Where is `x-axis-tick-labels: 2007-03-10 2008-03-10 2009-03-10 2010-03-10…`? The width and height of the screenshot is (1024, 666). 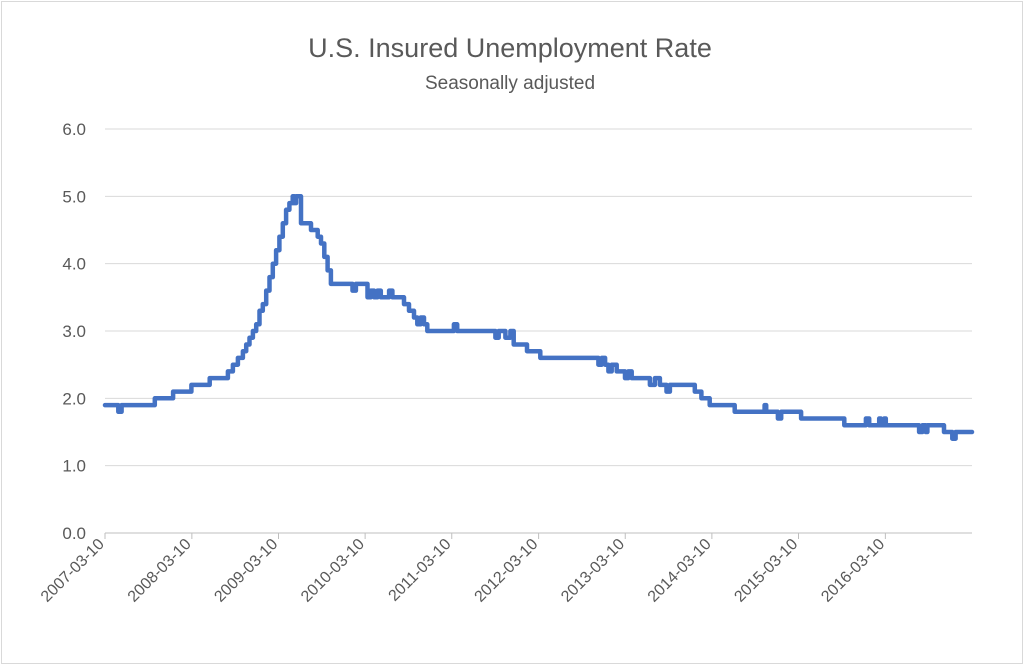 x-axis-tick-labels: 2007-03-10 2008-03-10 2009-03-10 2010-03-10… is located at coordinates (463, 569).